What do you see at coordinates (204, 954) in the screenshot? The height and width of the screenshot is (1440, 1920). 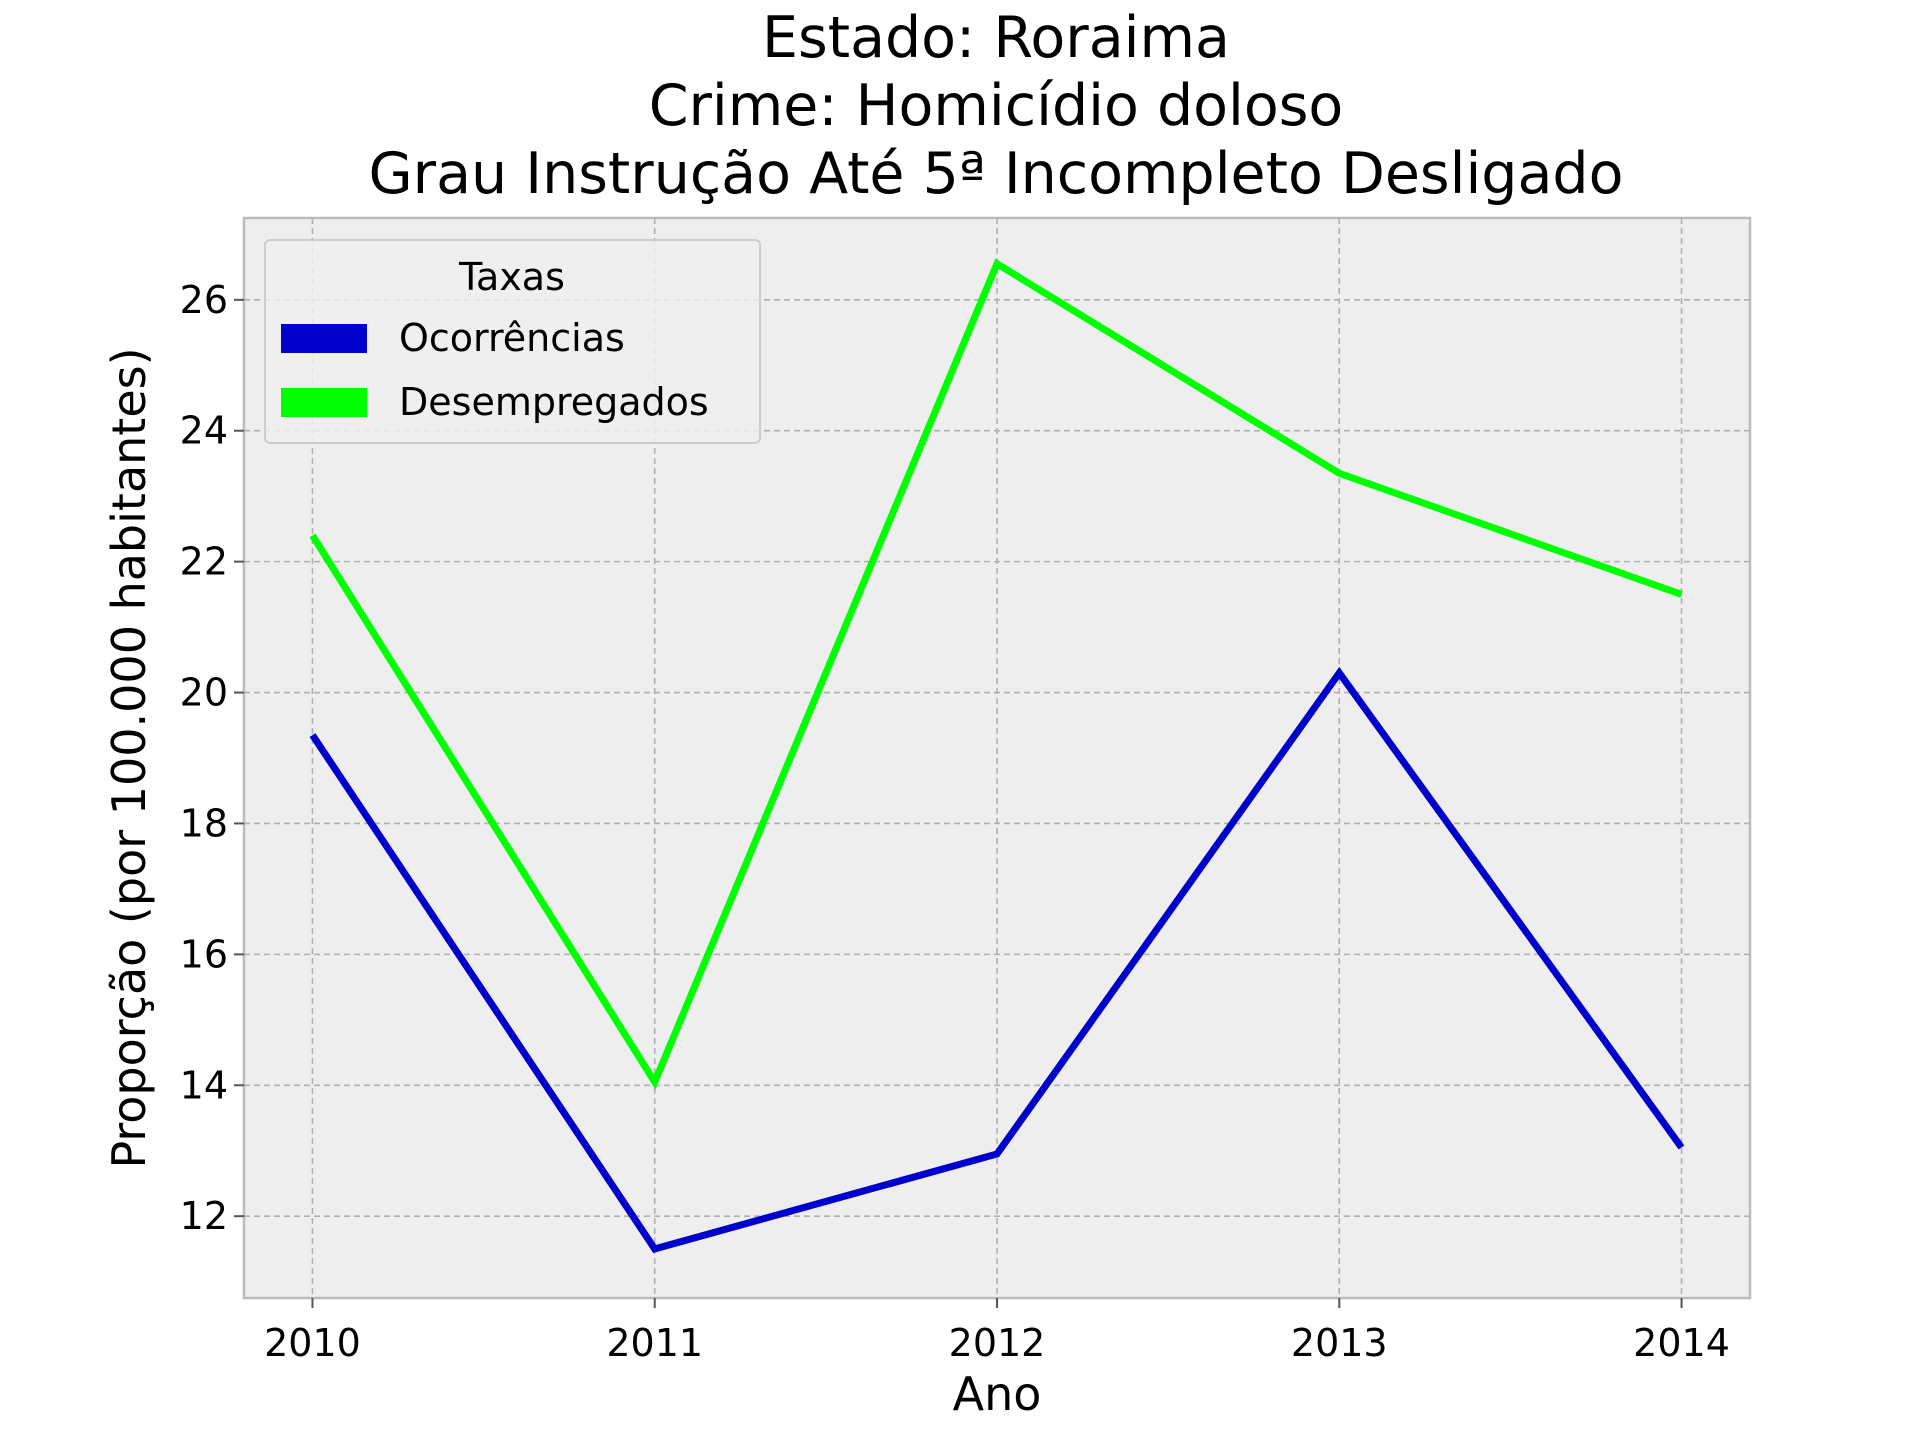 I see `y-tick-label: 16` at bounding box center [204, 954].